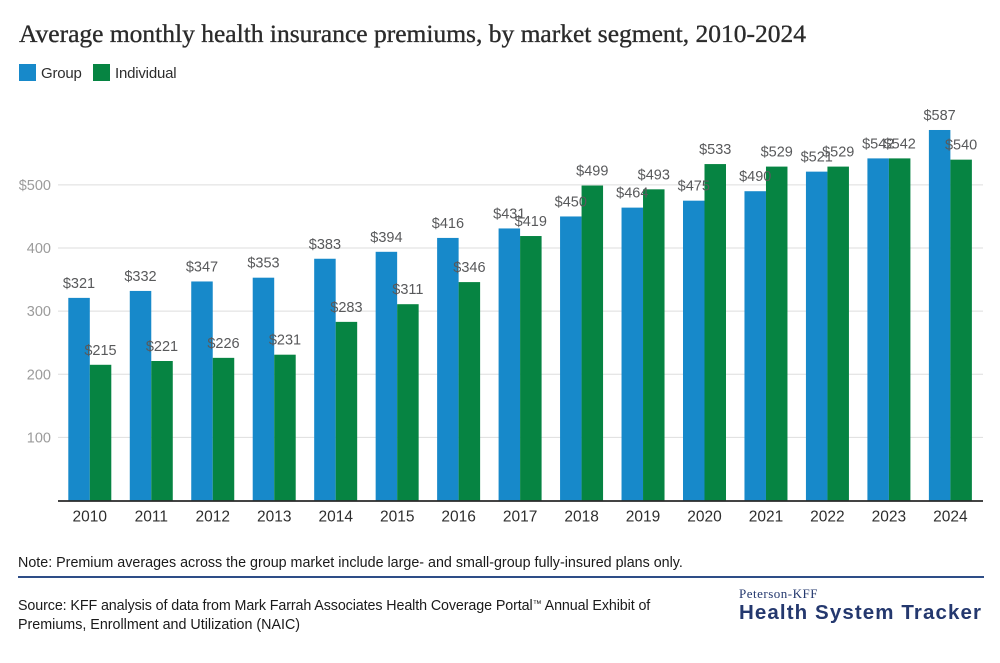  Describe the element at coordinates (35, 186) in the screenshot. I see `svg-text: $500` at that location.